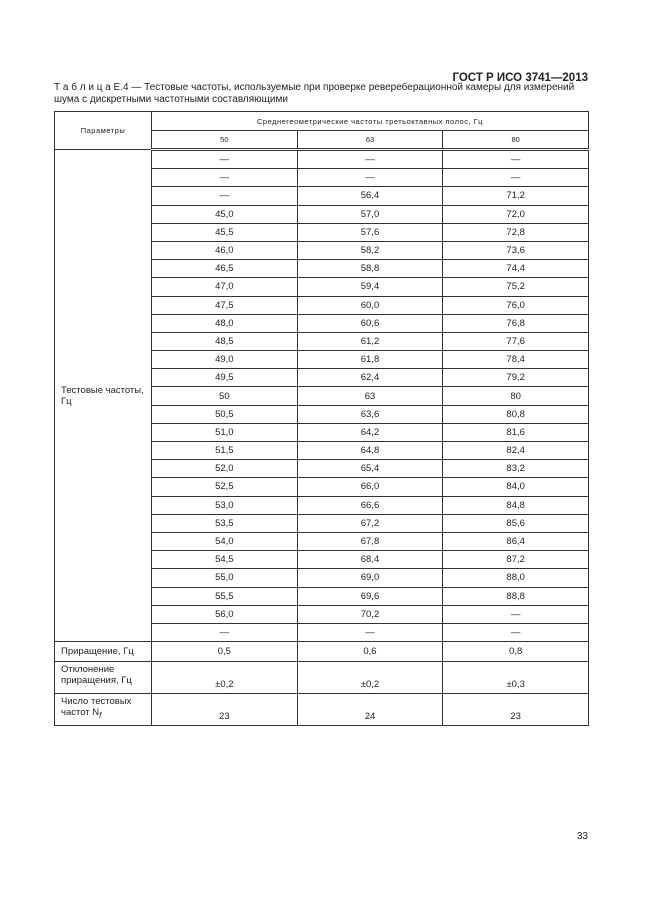 The height and width of the screenshot is (913, 646). Describe the element at coordinates (100, 715) in the screenshot. I see `subscript: f` at that location.